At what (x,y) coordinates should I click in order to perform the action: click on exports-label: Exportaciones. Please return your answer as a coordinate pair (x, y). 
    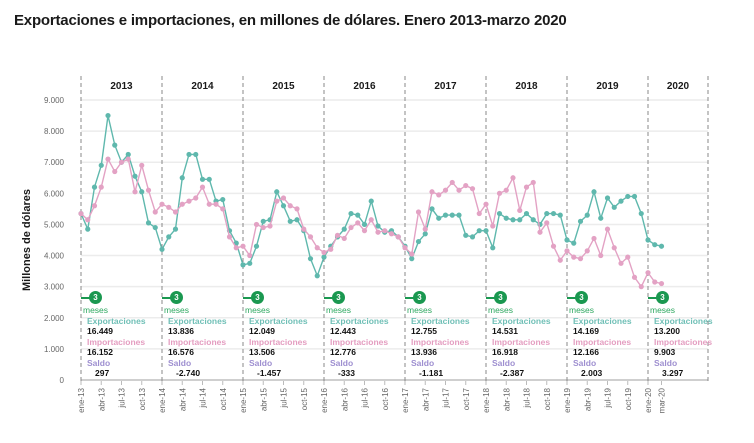
    Looking at the image, I should click on (602, 320).